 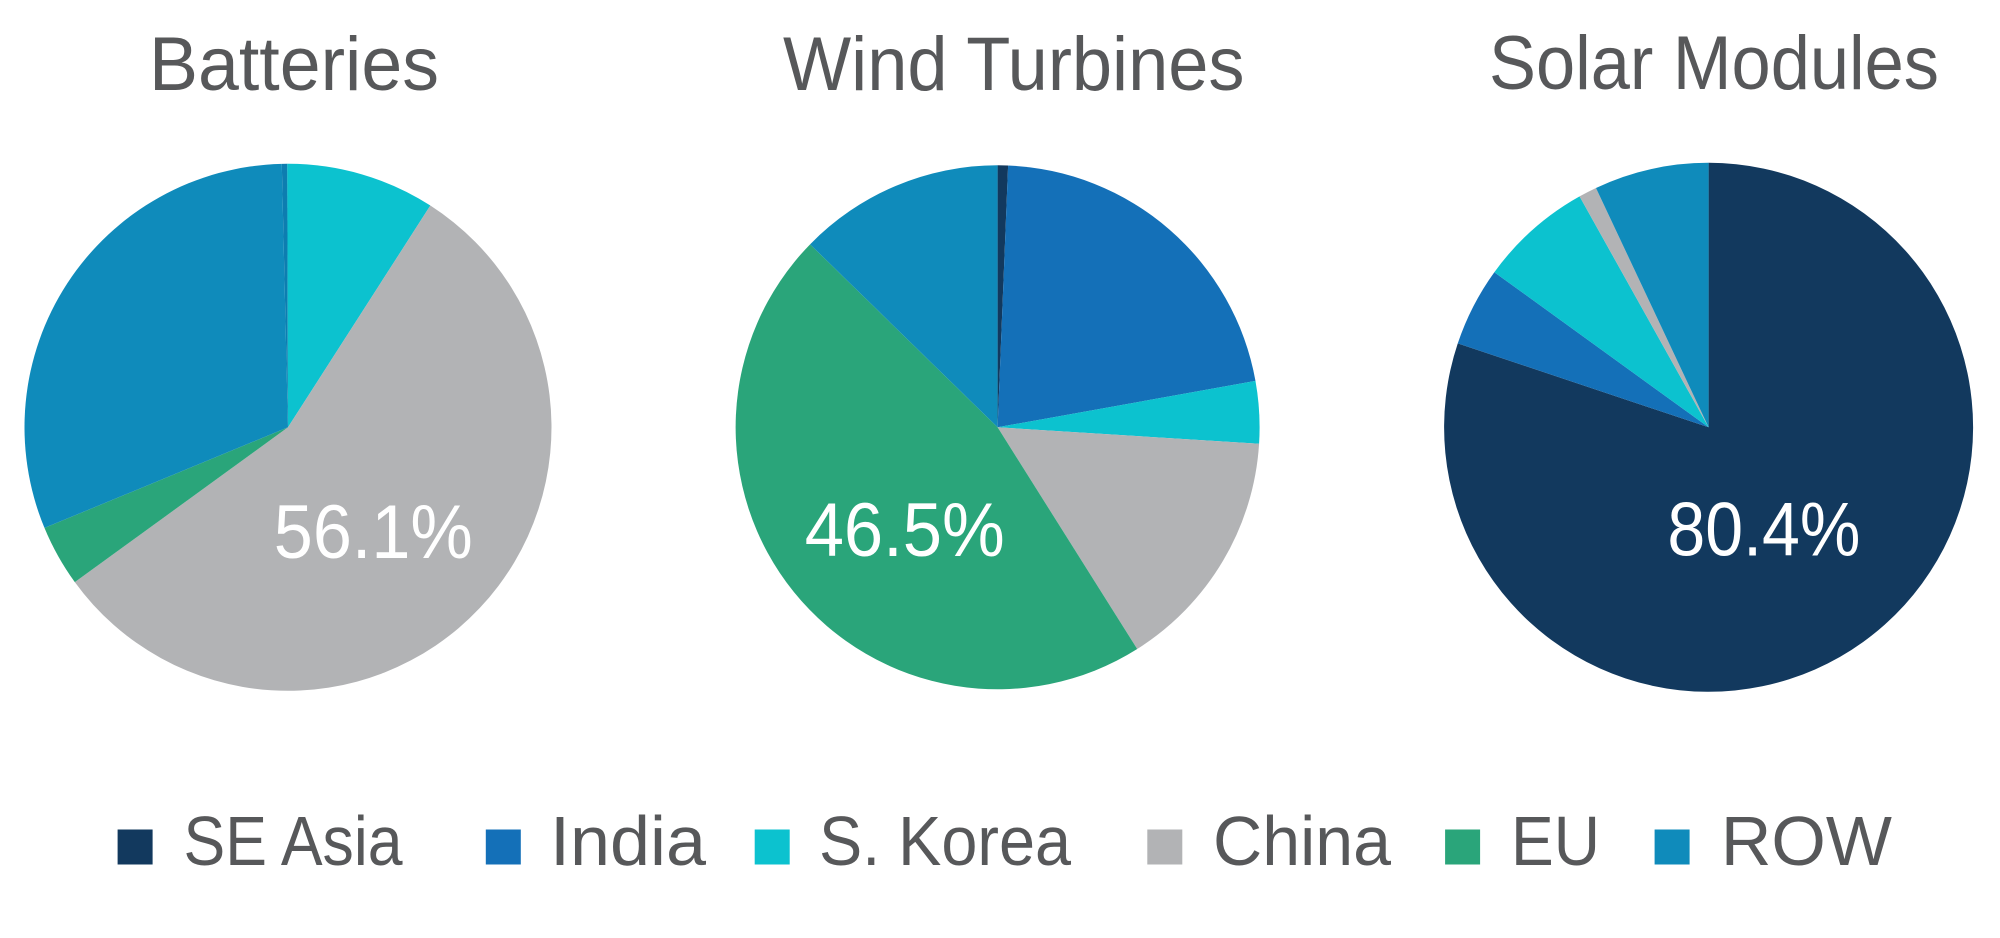 I want to click on svg-text: 46.5%, so click(x=905, y=530).